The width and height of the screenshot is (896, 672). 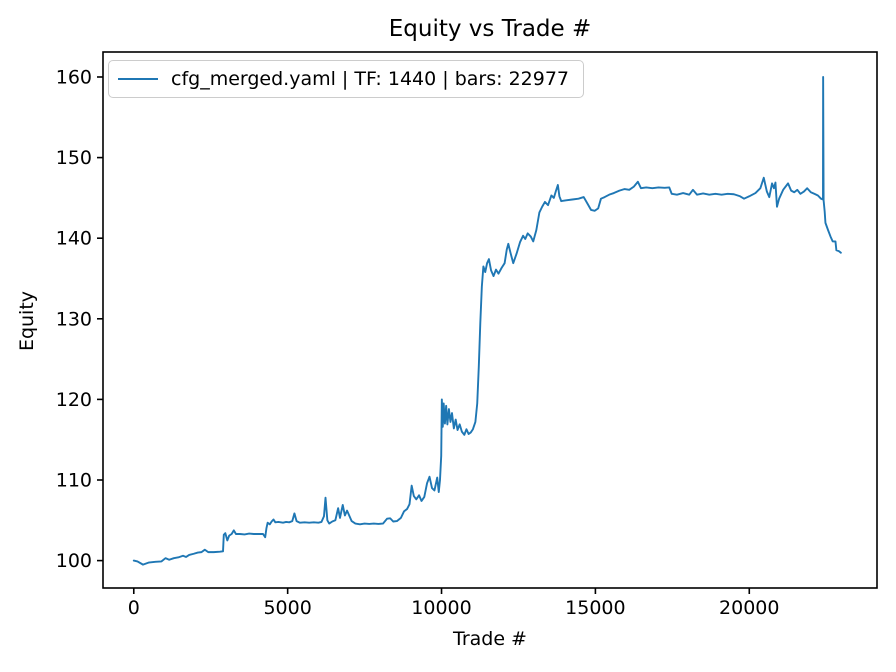 What do you see at coordinates (287, 608) in the screenshot?
I see `x-tick-label: 5000` at bounding box center [287, 608].